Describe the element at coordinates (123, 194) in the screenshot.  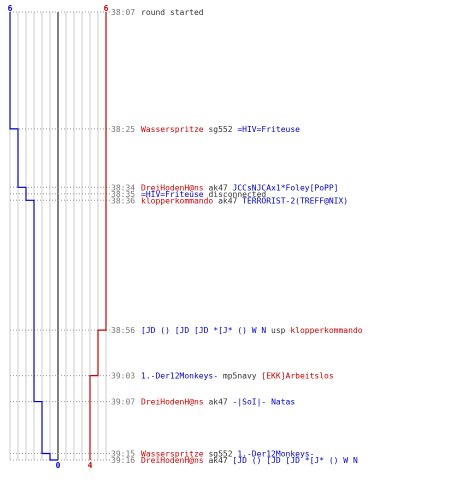
I see `event-time: 38:35` at that location.